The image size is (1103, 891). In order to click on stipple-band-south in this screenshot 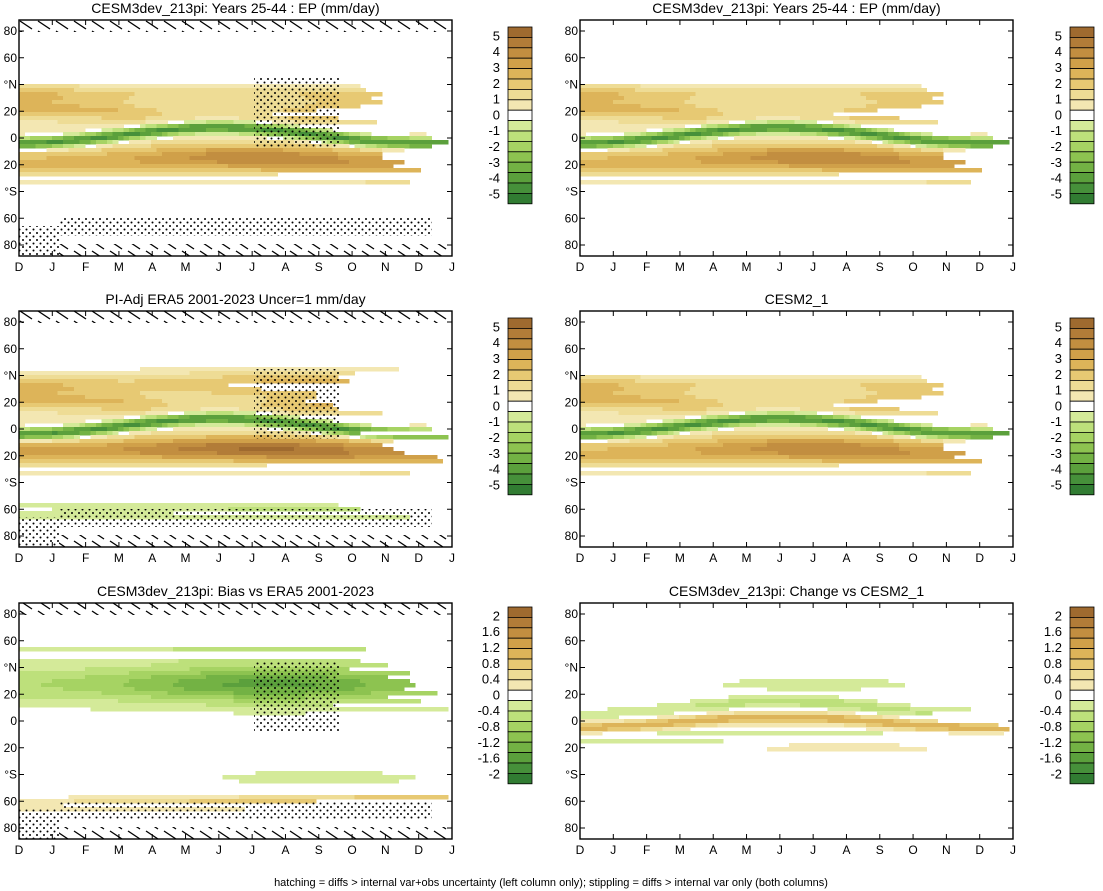, I will do `click(245, 227)`.